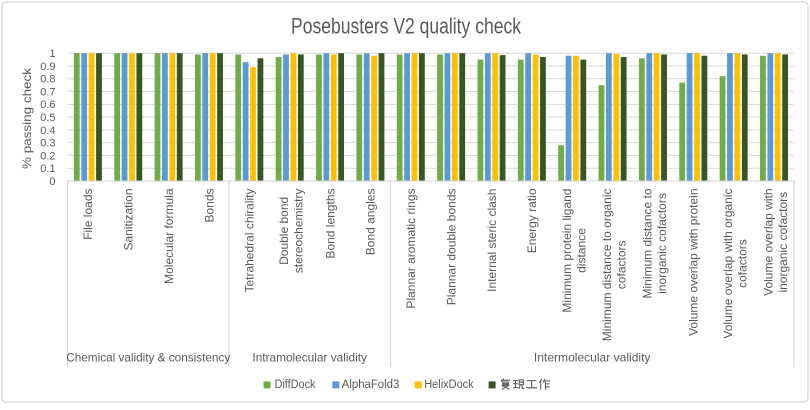 This screenshot has width=810, height=410. I want to click on svg-text: 0.8, so click(47, 80).